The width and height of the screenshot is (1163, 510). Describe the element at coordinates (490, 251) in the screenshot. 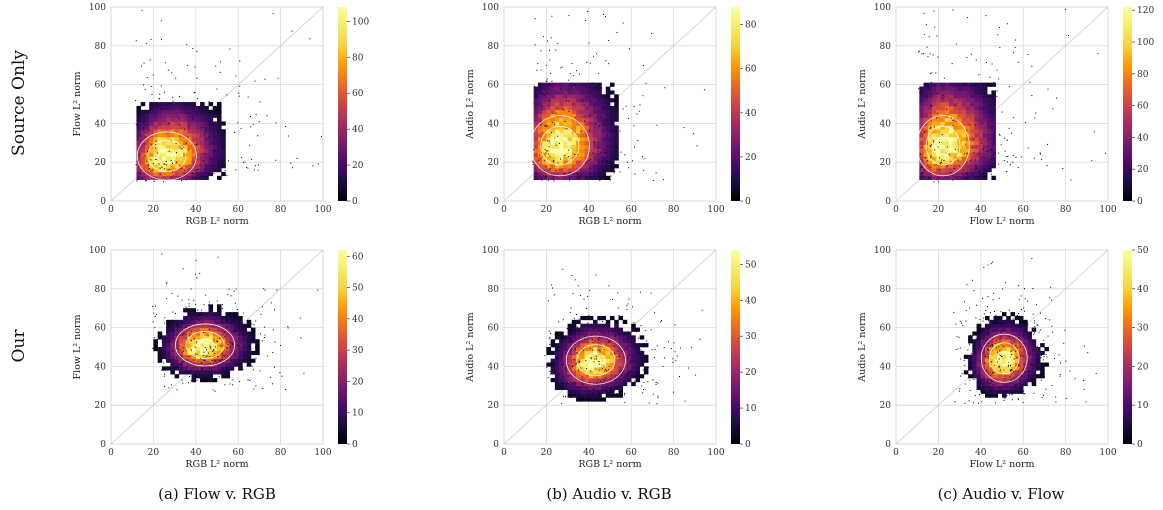

I see `y-tick-label: 100` at that location.